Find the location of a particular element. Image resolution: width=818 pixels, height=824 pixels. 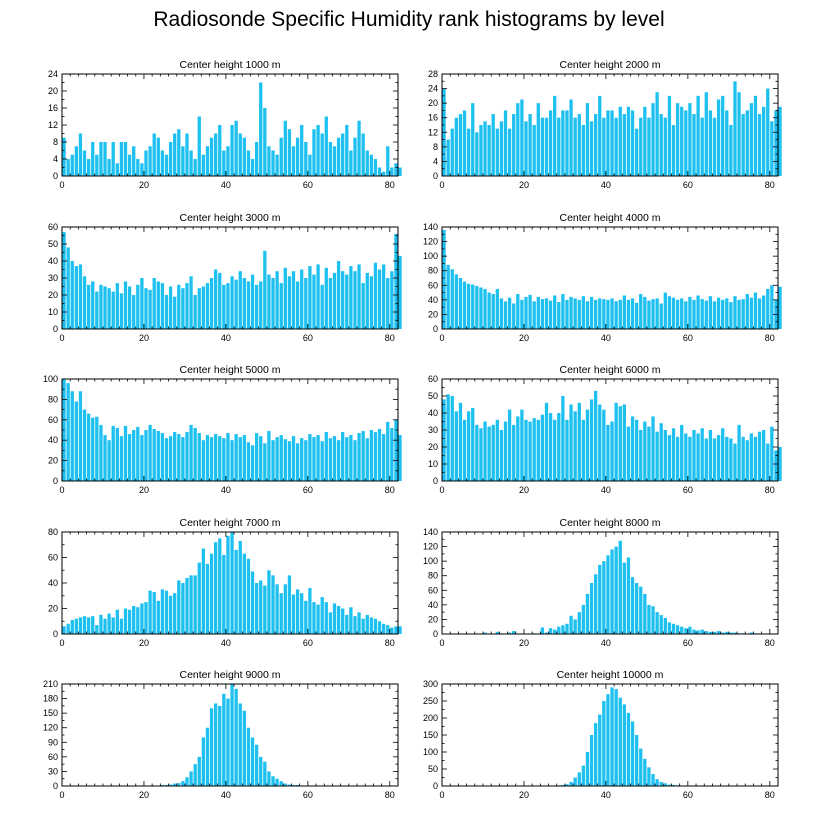

y-tick-label: 30 is located at coordinates (53, 278).